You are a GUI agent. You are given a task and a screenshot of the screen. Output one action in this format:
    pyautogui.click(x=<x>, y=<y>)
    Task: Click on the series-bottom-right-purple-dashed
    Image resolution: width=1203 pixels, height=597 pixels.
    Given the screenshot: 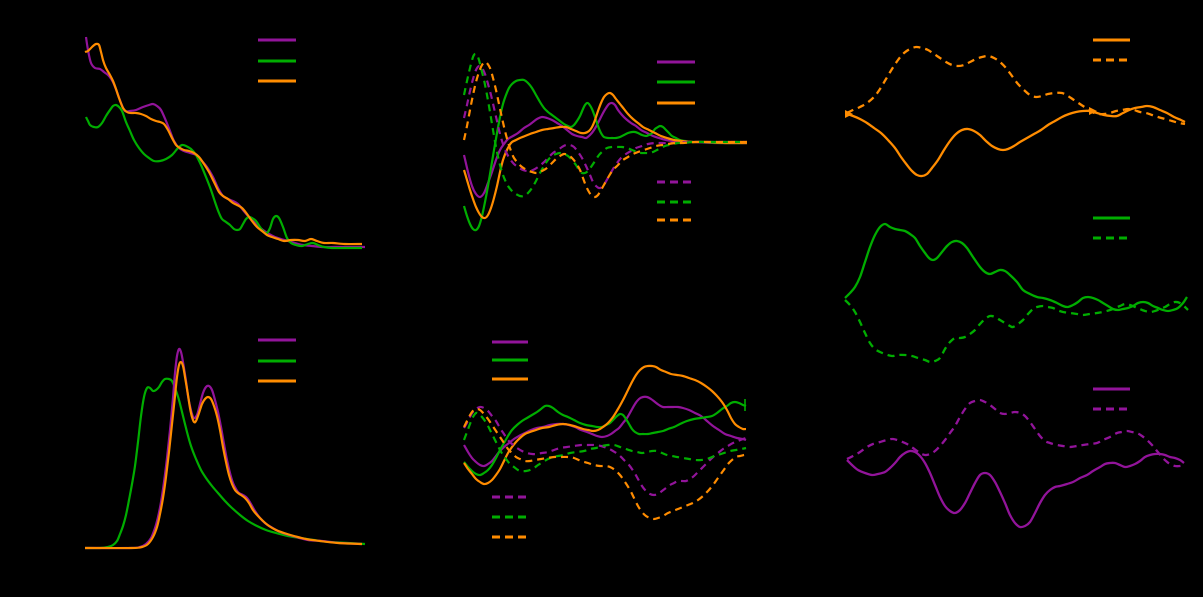 What is the action you would take?
    pyautogui.click(x=1015, y=433)
    